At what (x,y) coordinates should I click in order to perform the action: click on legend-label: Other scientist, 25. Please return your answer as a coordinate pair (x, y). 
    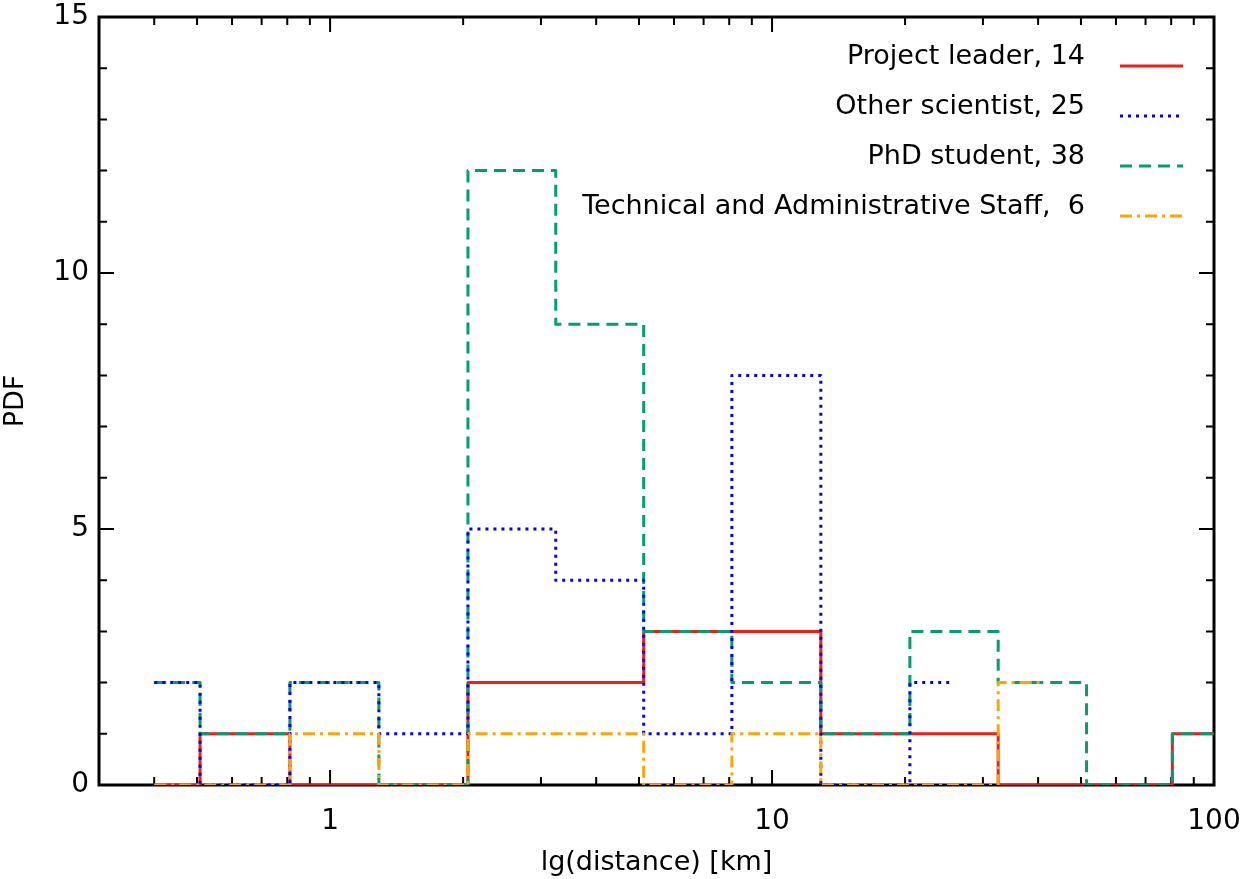
    Looking at the image, I should click on (960, 105).